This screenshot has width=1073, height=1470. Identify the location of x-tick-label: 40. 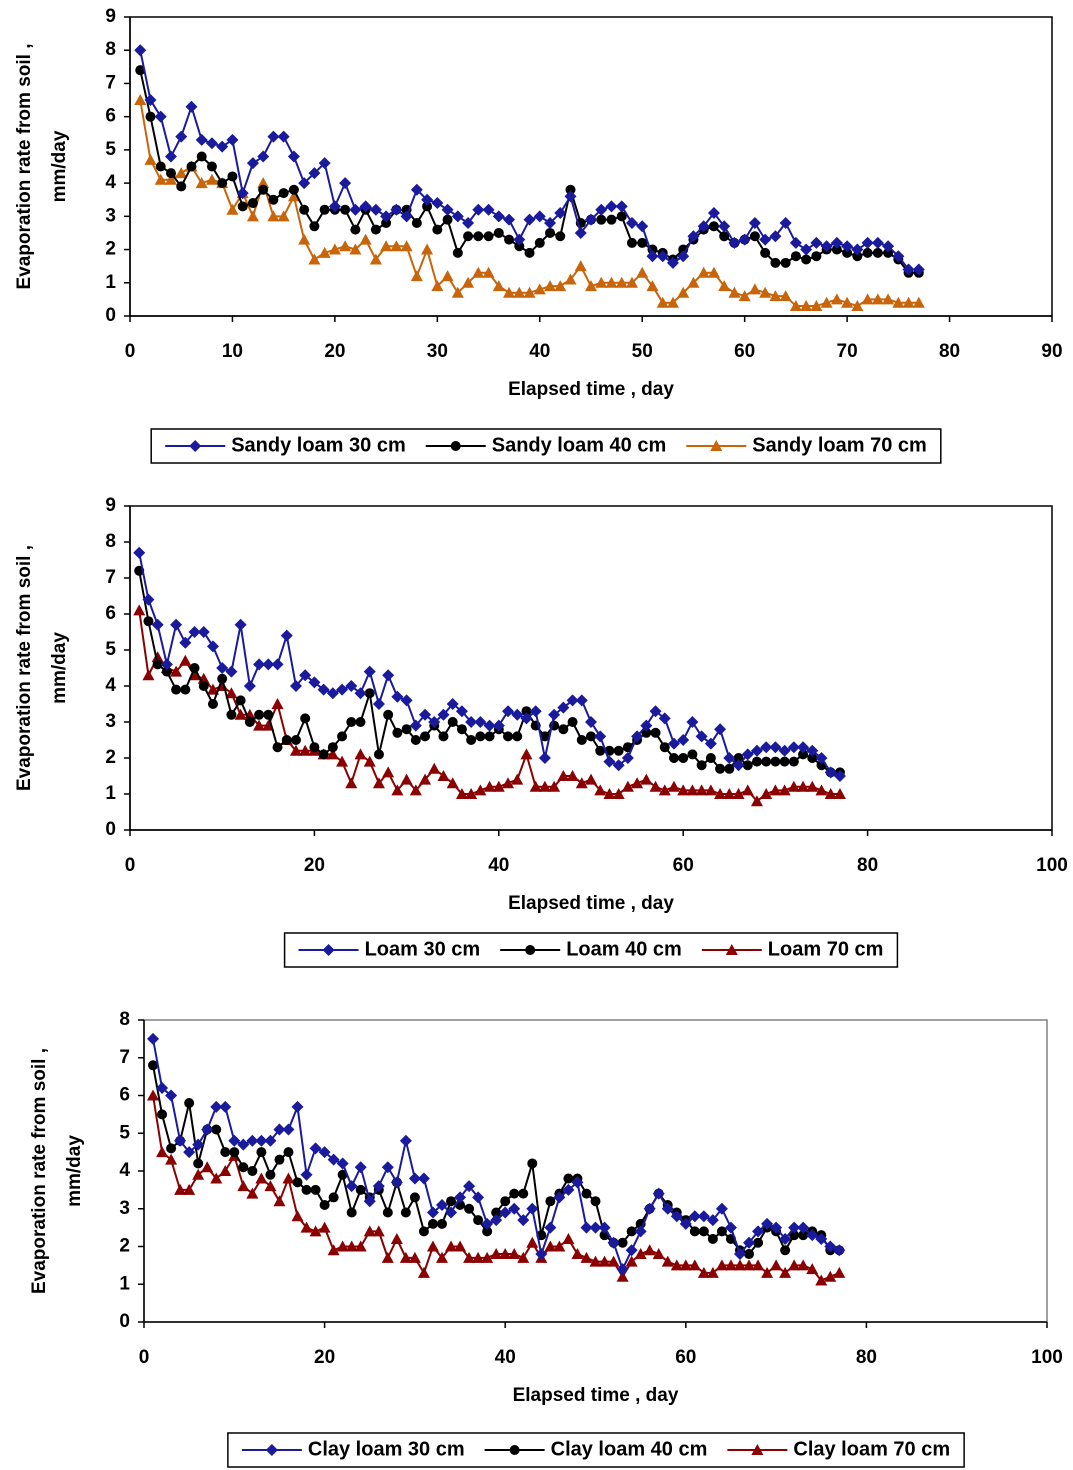
(498, 865).